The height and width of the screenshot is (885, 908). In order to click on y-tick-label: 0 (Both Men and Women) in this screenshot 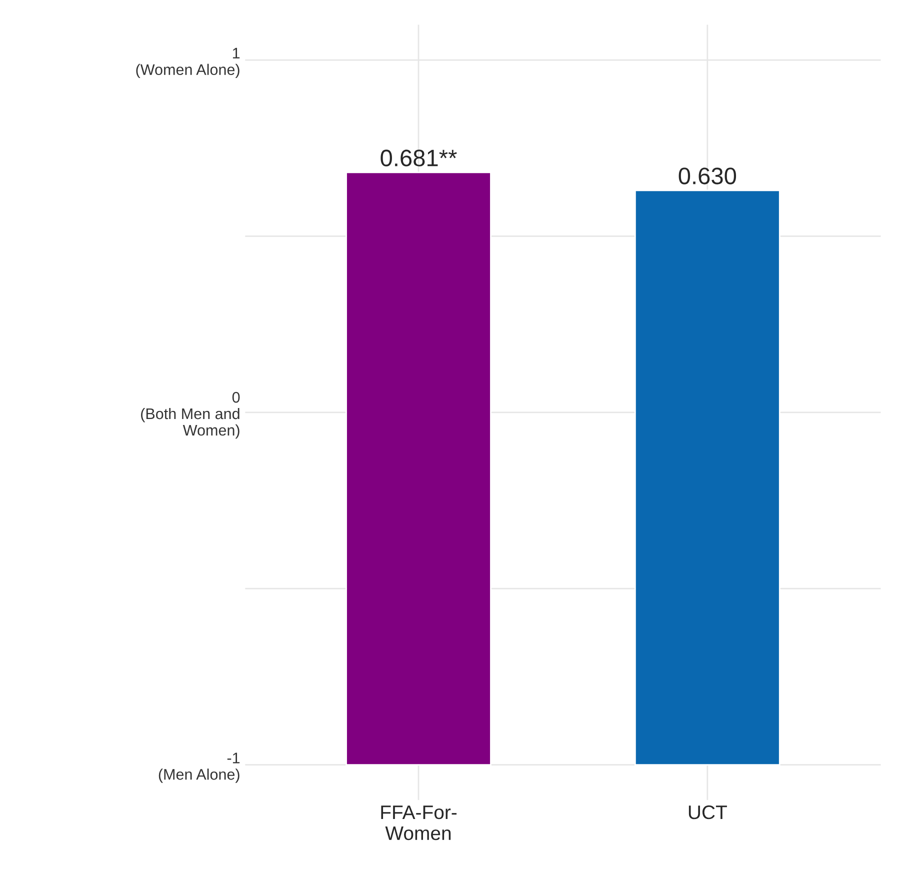, I will do `click(190, 415)`.